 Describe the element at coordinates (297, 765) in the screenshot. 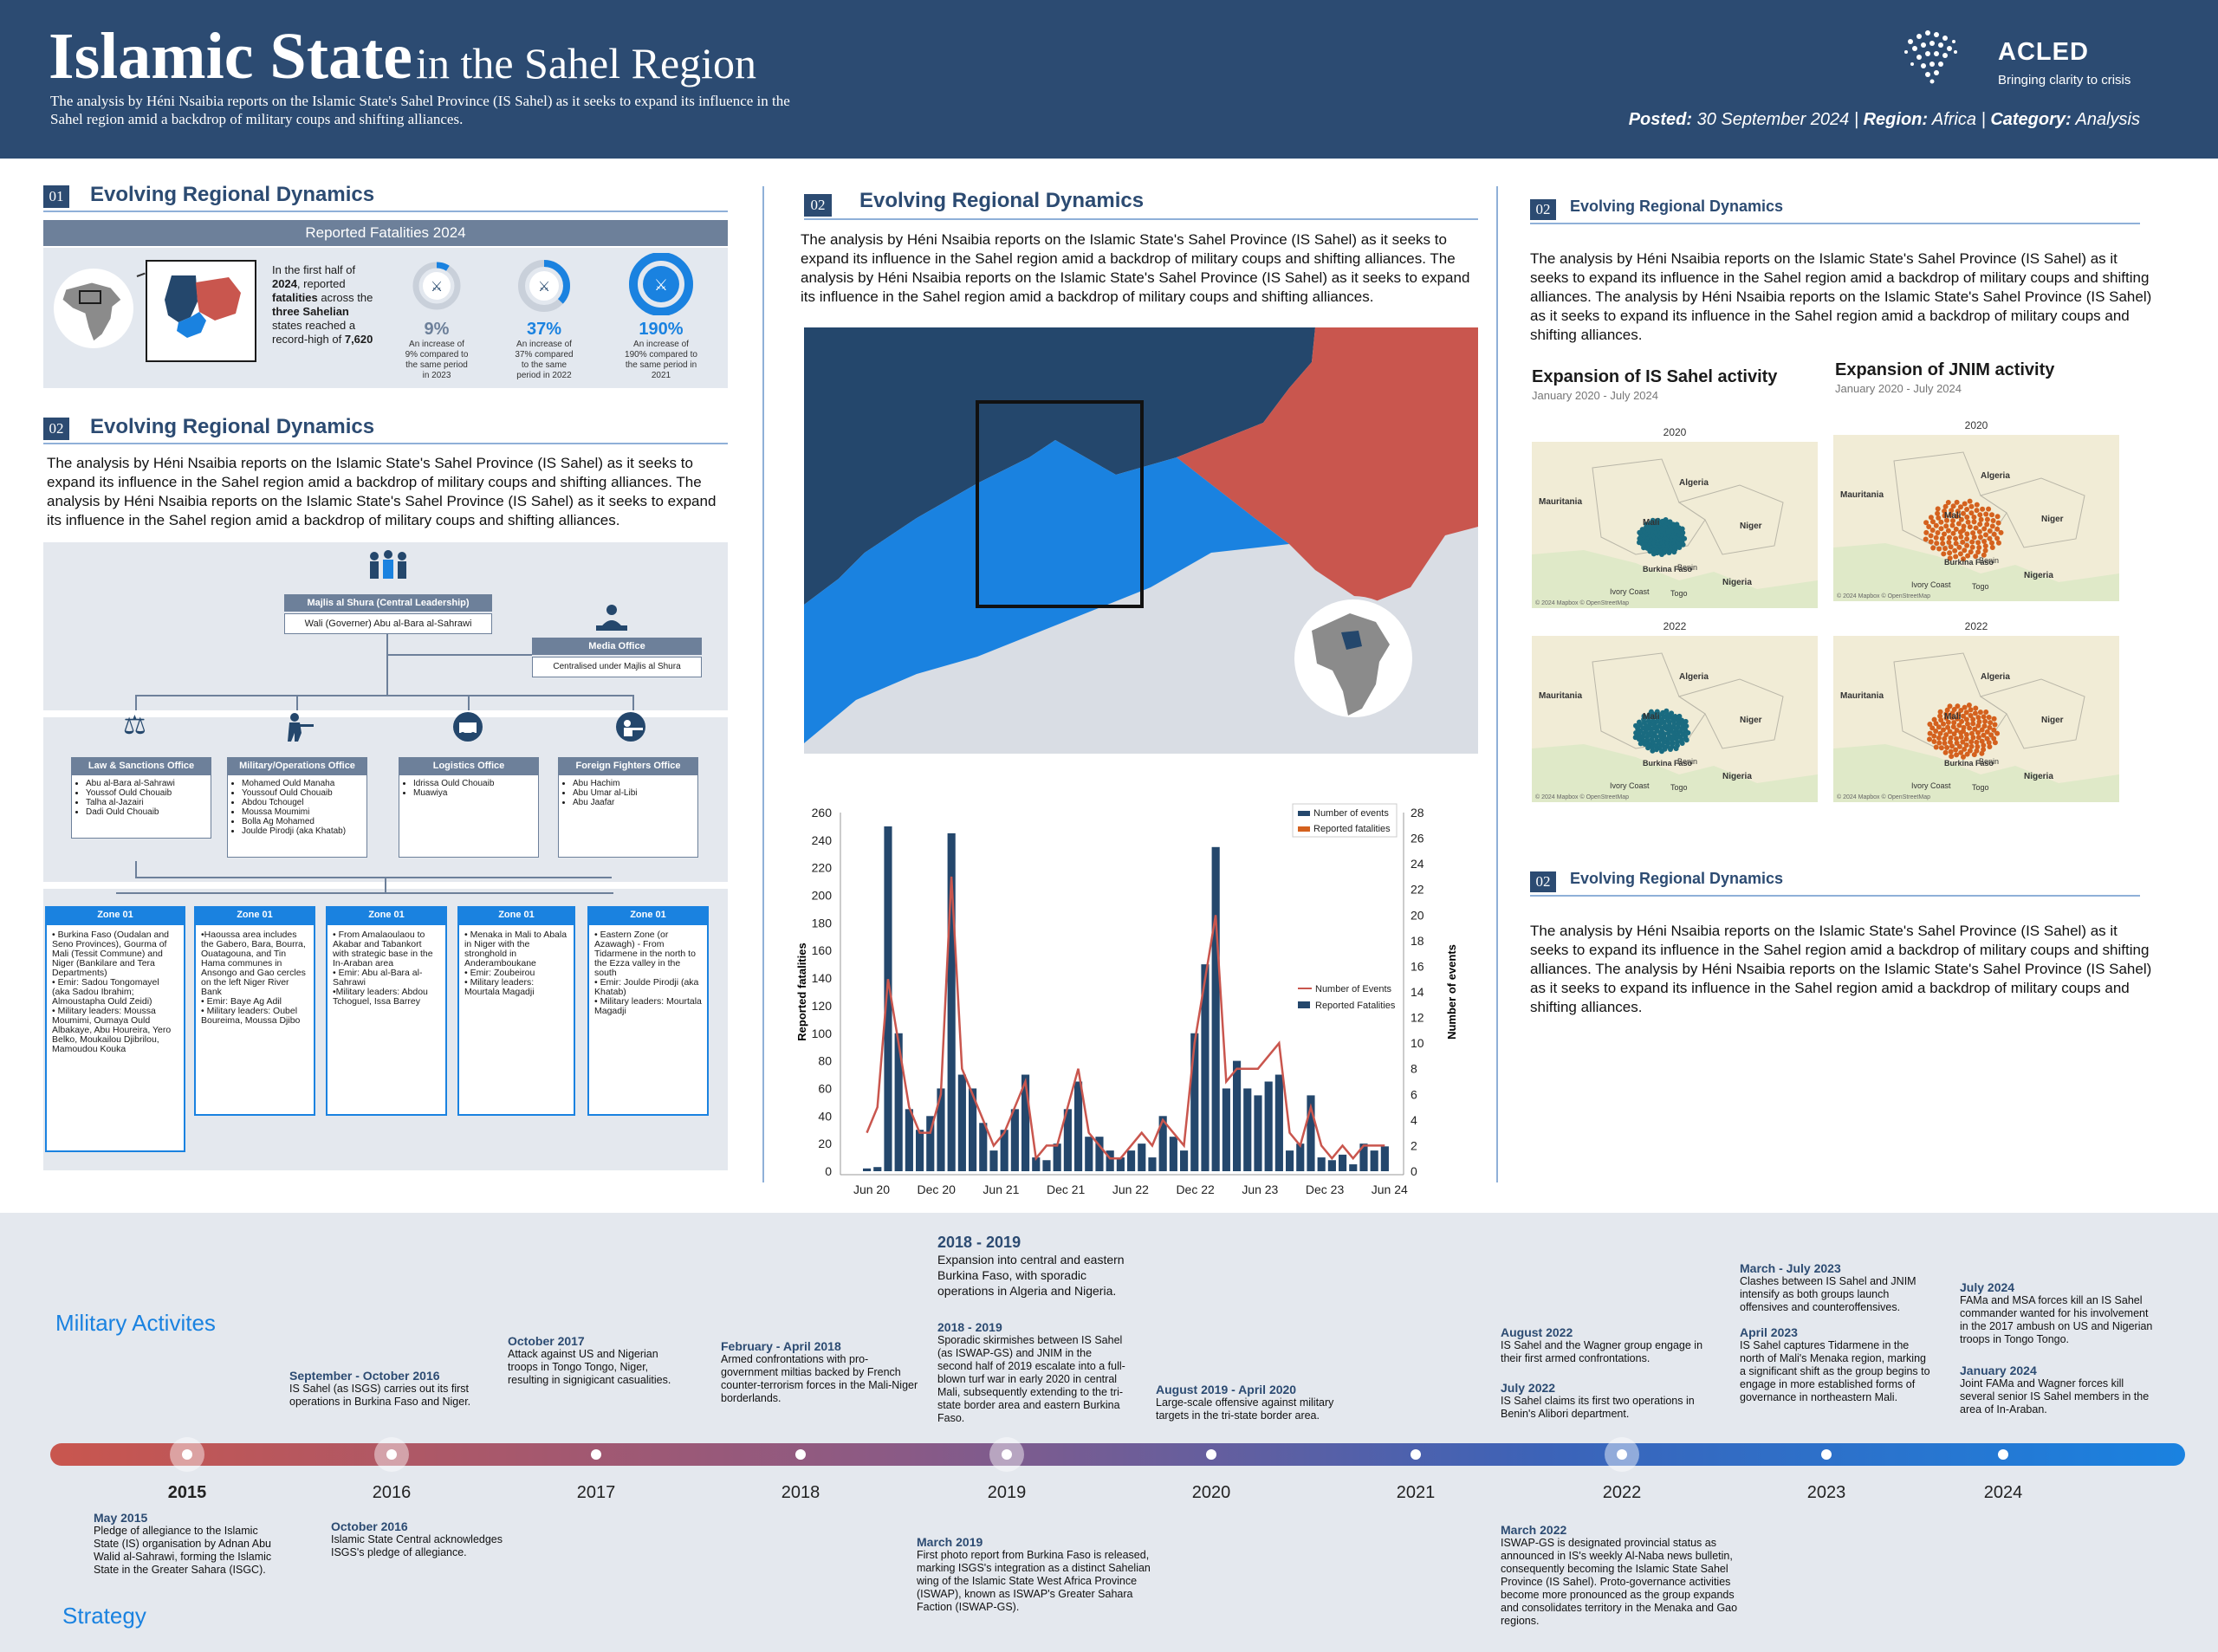

I see `office-title: Military/Operations Office` at that location.